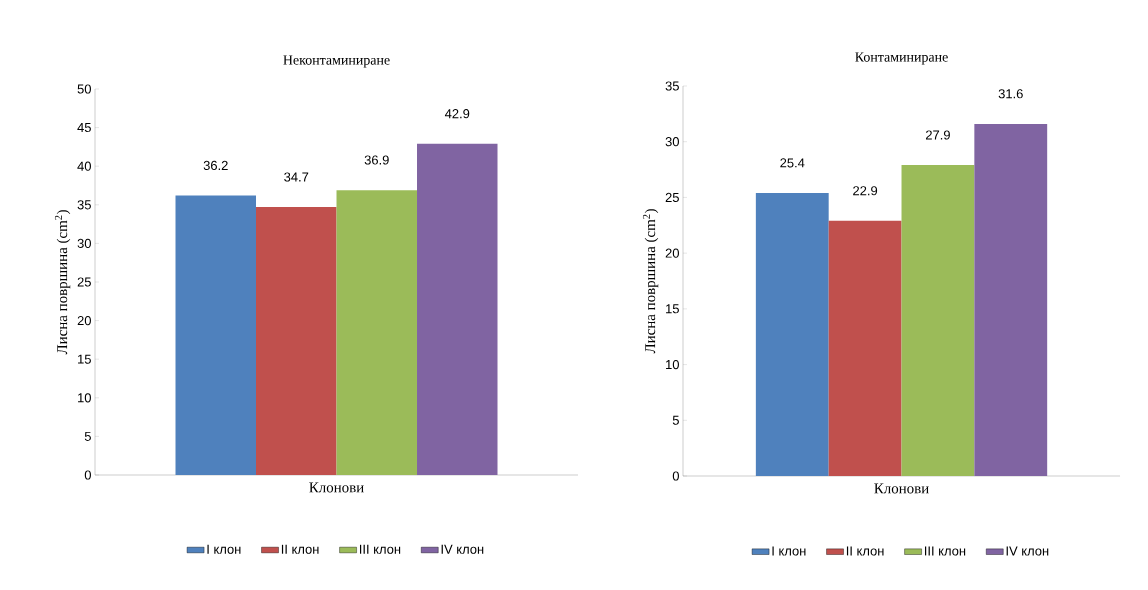 The width and height of the screenshot is (1148, 590). Describe the element at coordinates (296, 177) in the screenshot. I see `data-label: 34.7` at that location.